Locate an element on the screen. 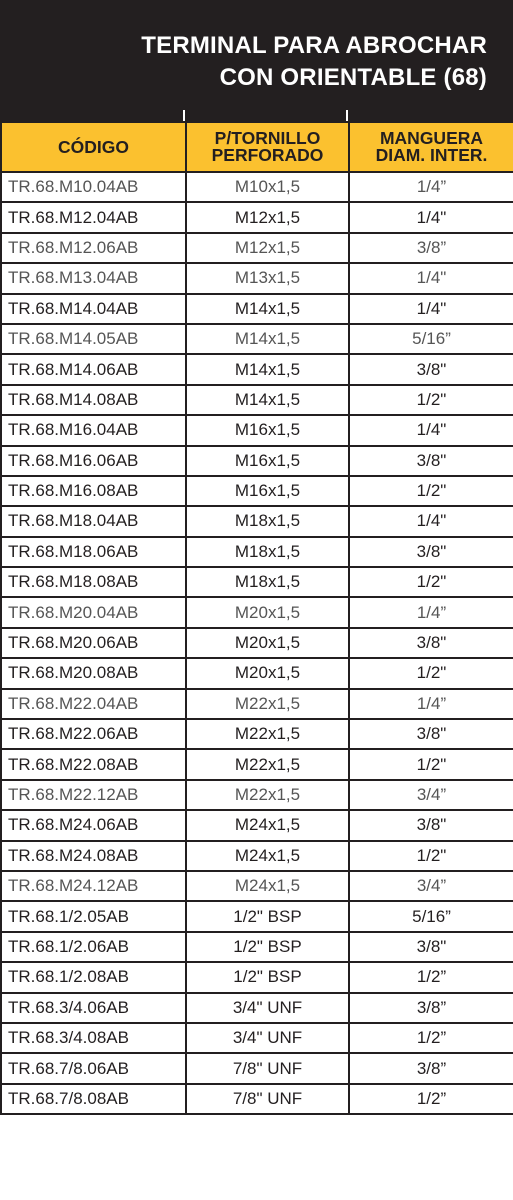  product-code-cell: TR.68.M22.08AB is located at coordinates (93, 765).